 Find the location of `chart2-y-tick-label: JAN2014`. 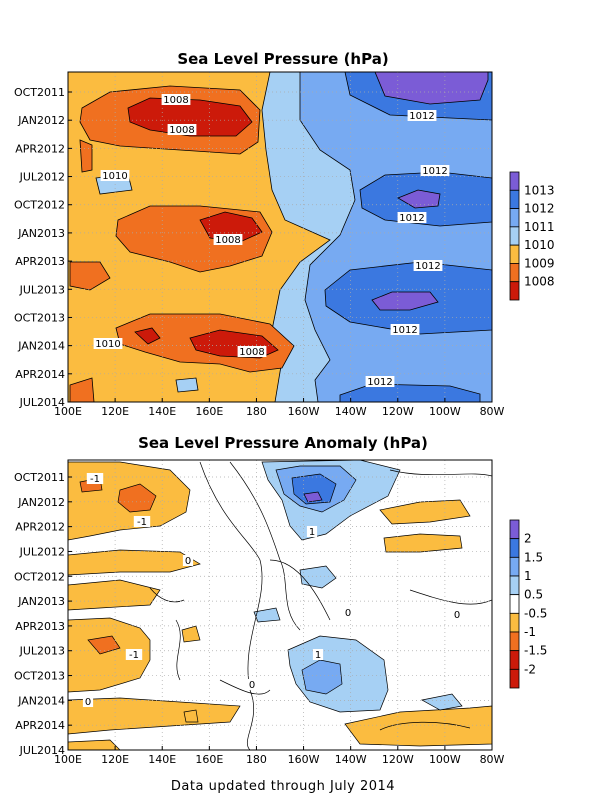

chart2-y-tick-label: JAN2014 is located at coordinates (41, 700).